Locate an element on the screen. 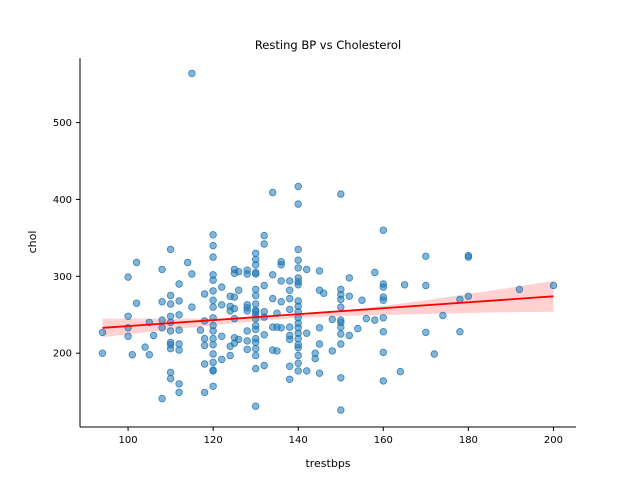  x-tick-label: 180 is located at coordinates (468, 440).